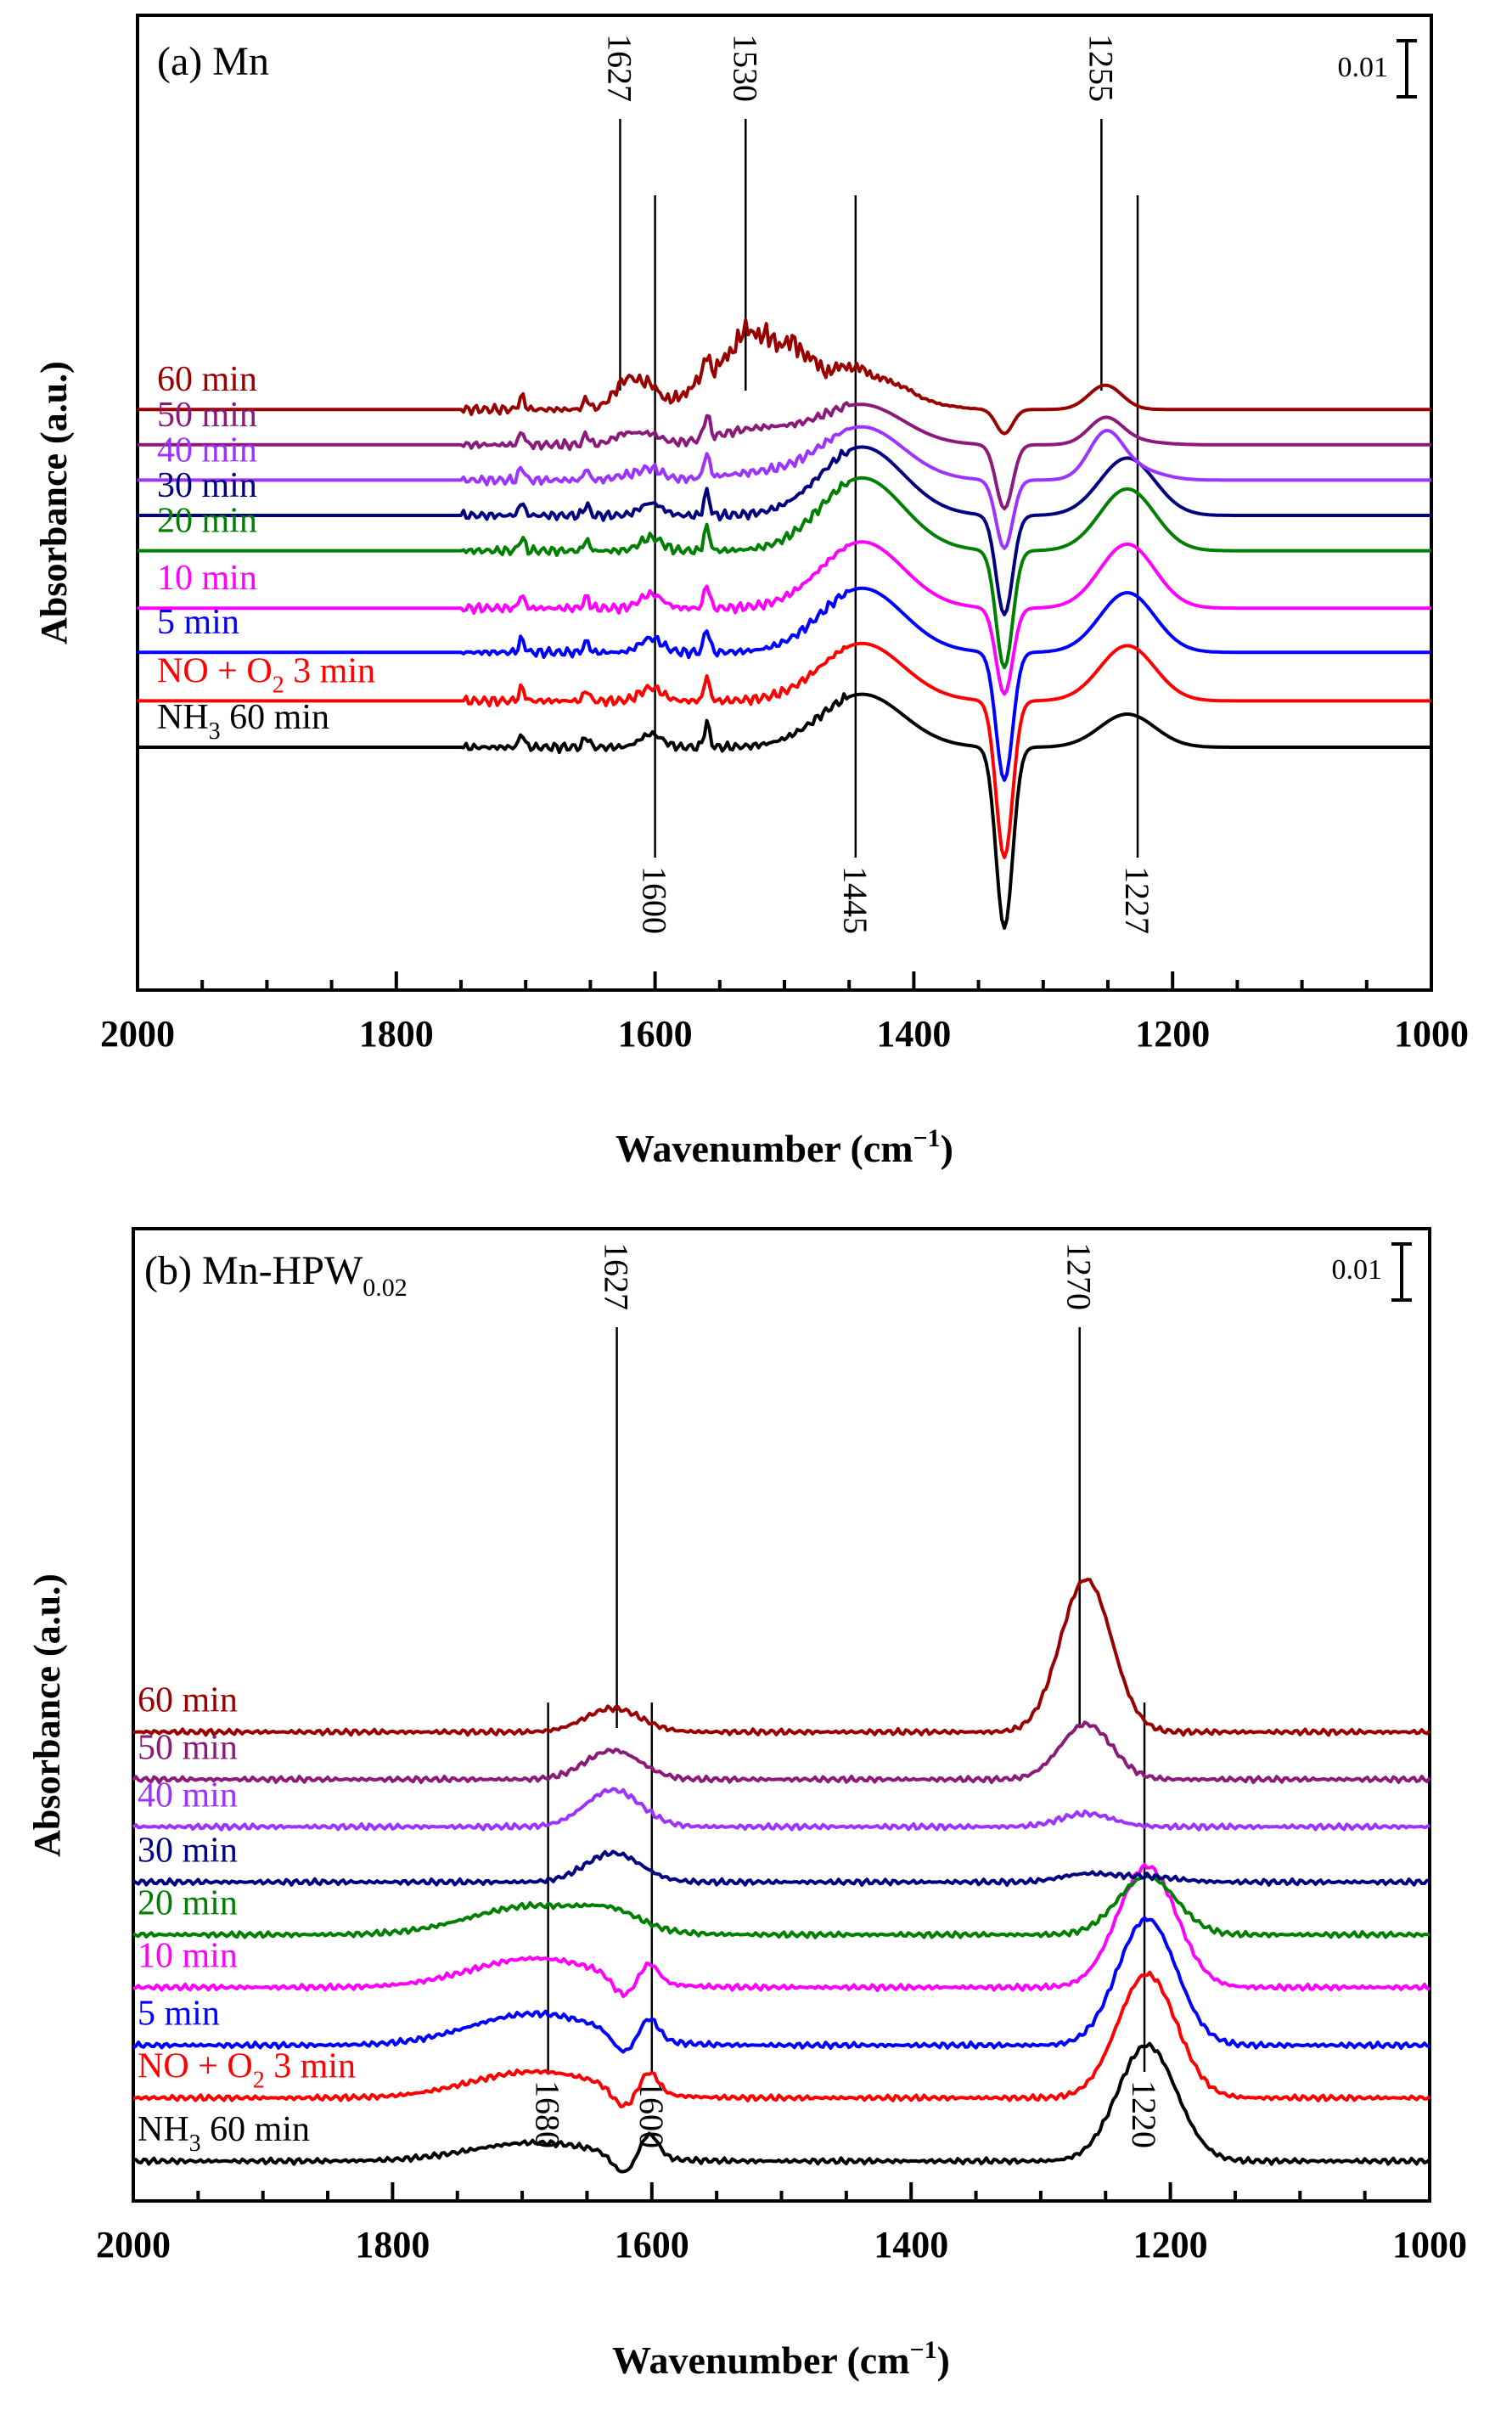 The width and height of the screenshot is (1512, 2409). I want to click on panel-label: (b) Mn-HPW0.02, so click(276, 1275).